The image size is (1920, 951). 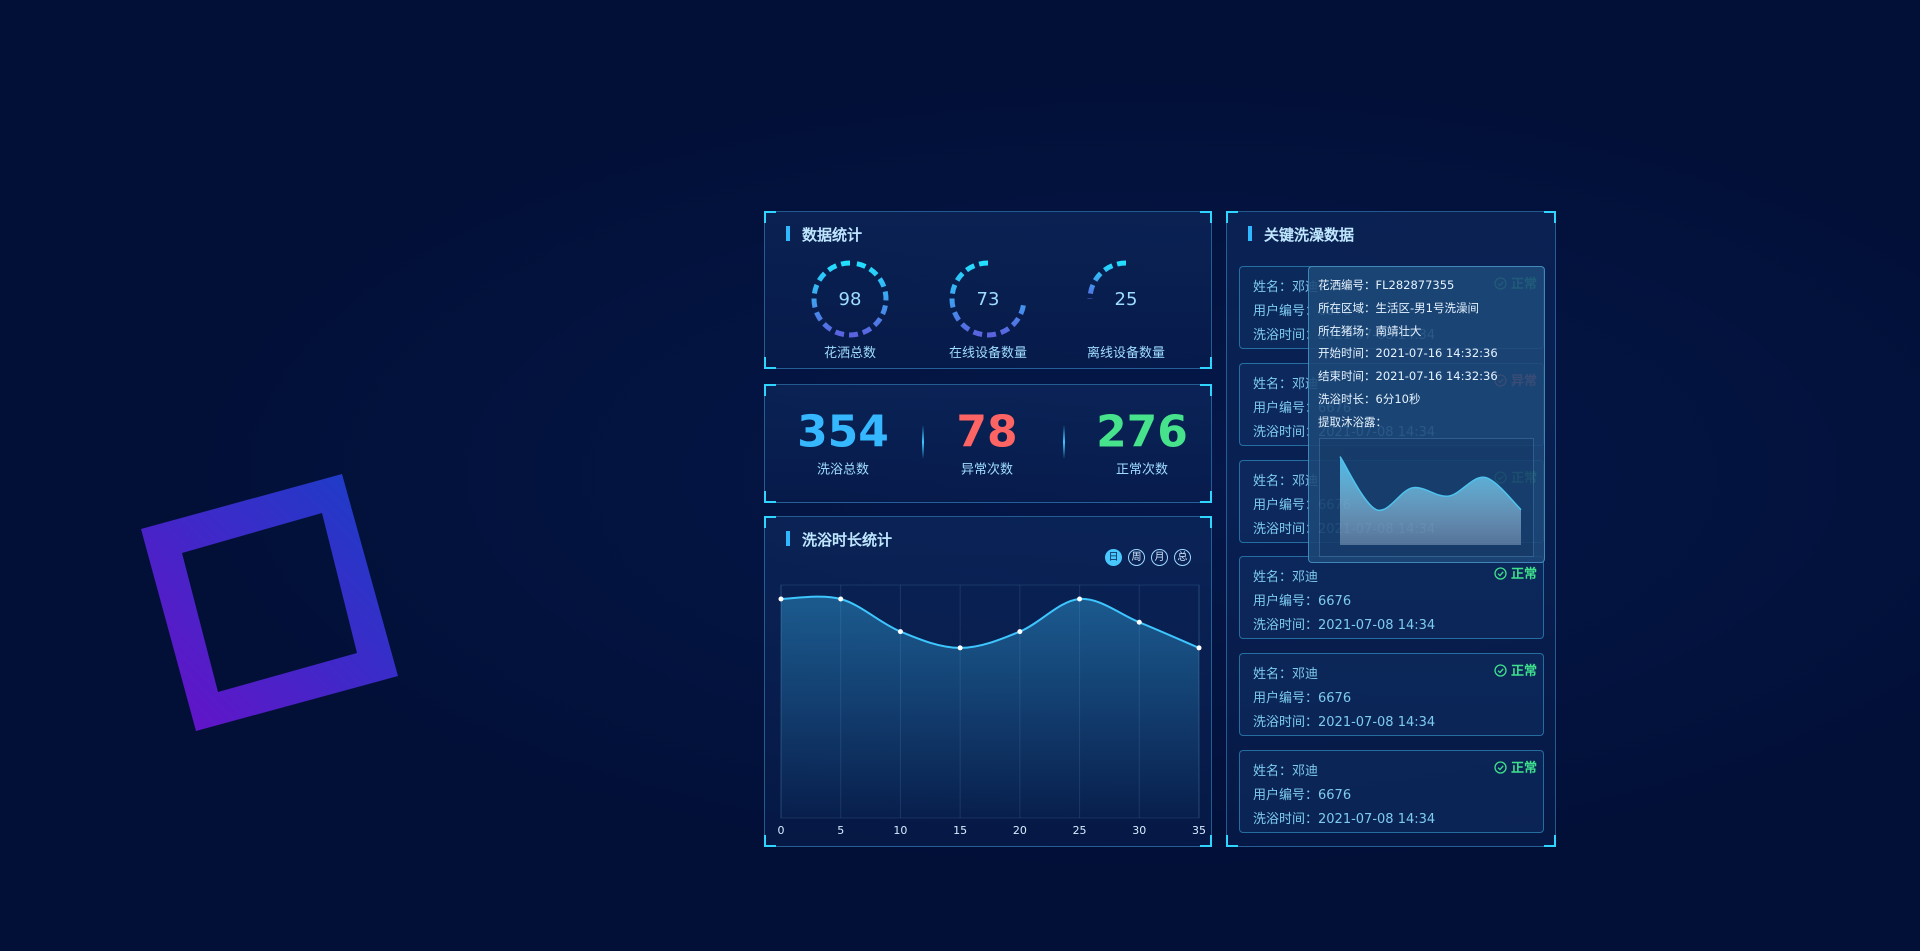 I want to click on mini-line, so click(x=1430, y=484).